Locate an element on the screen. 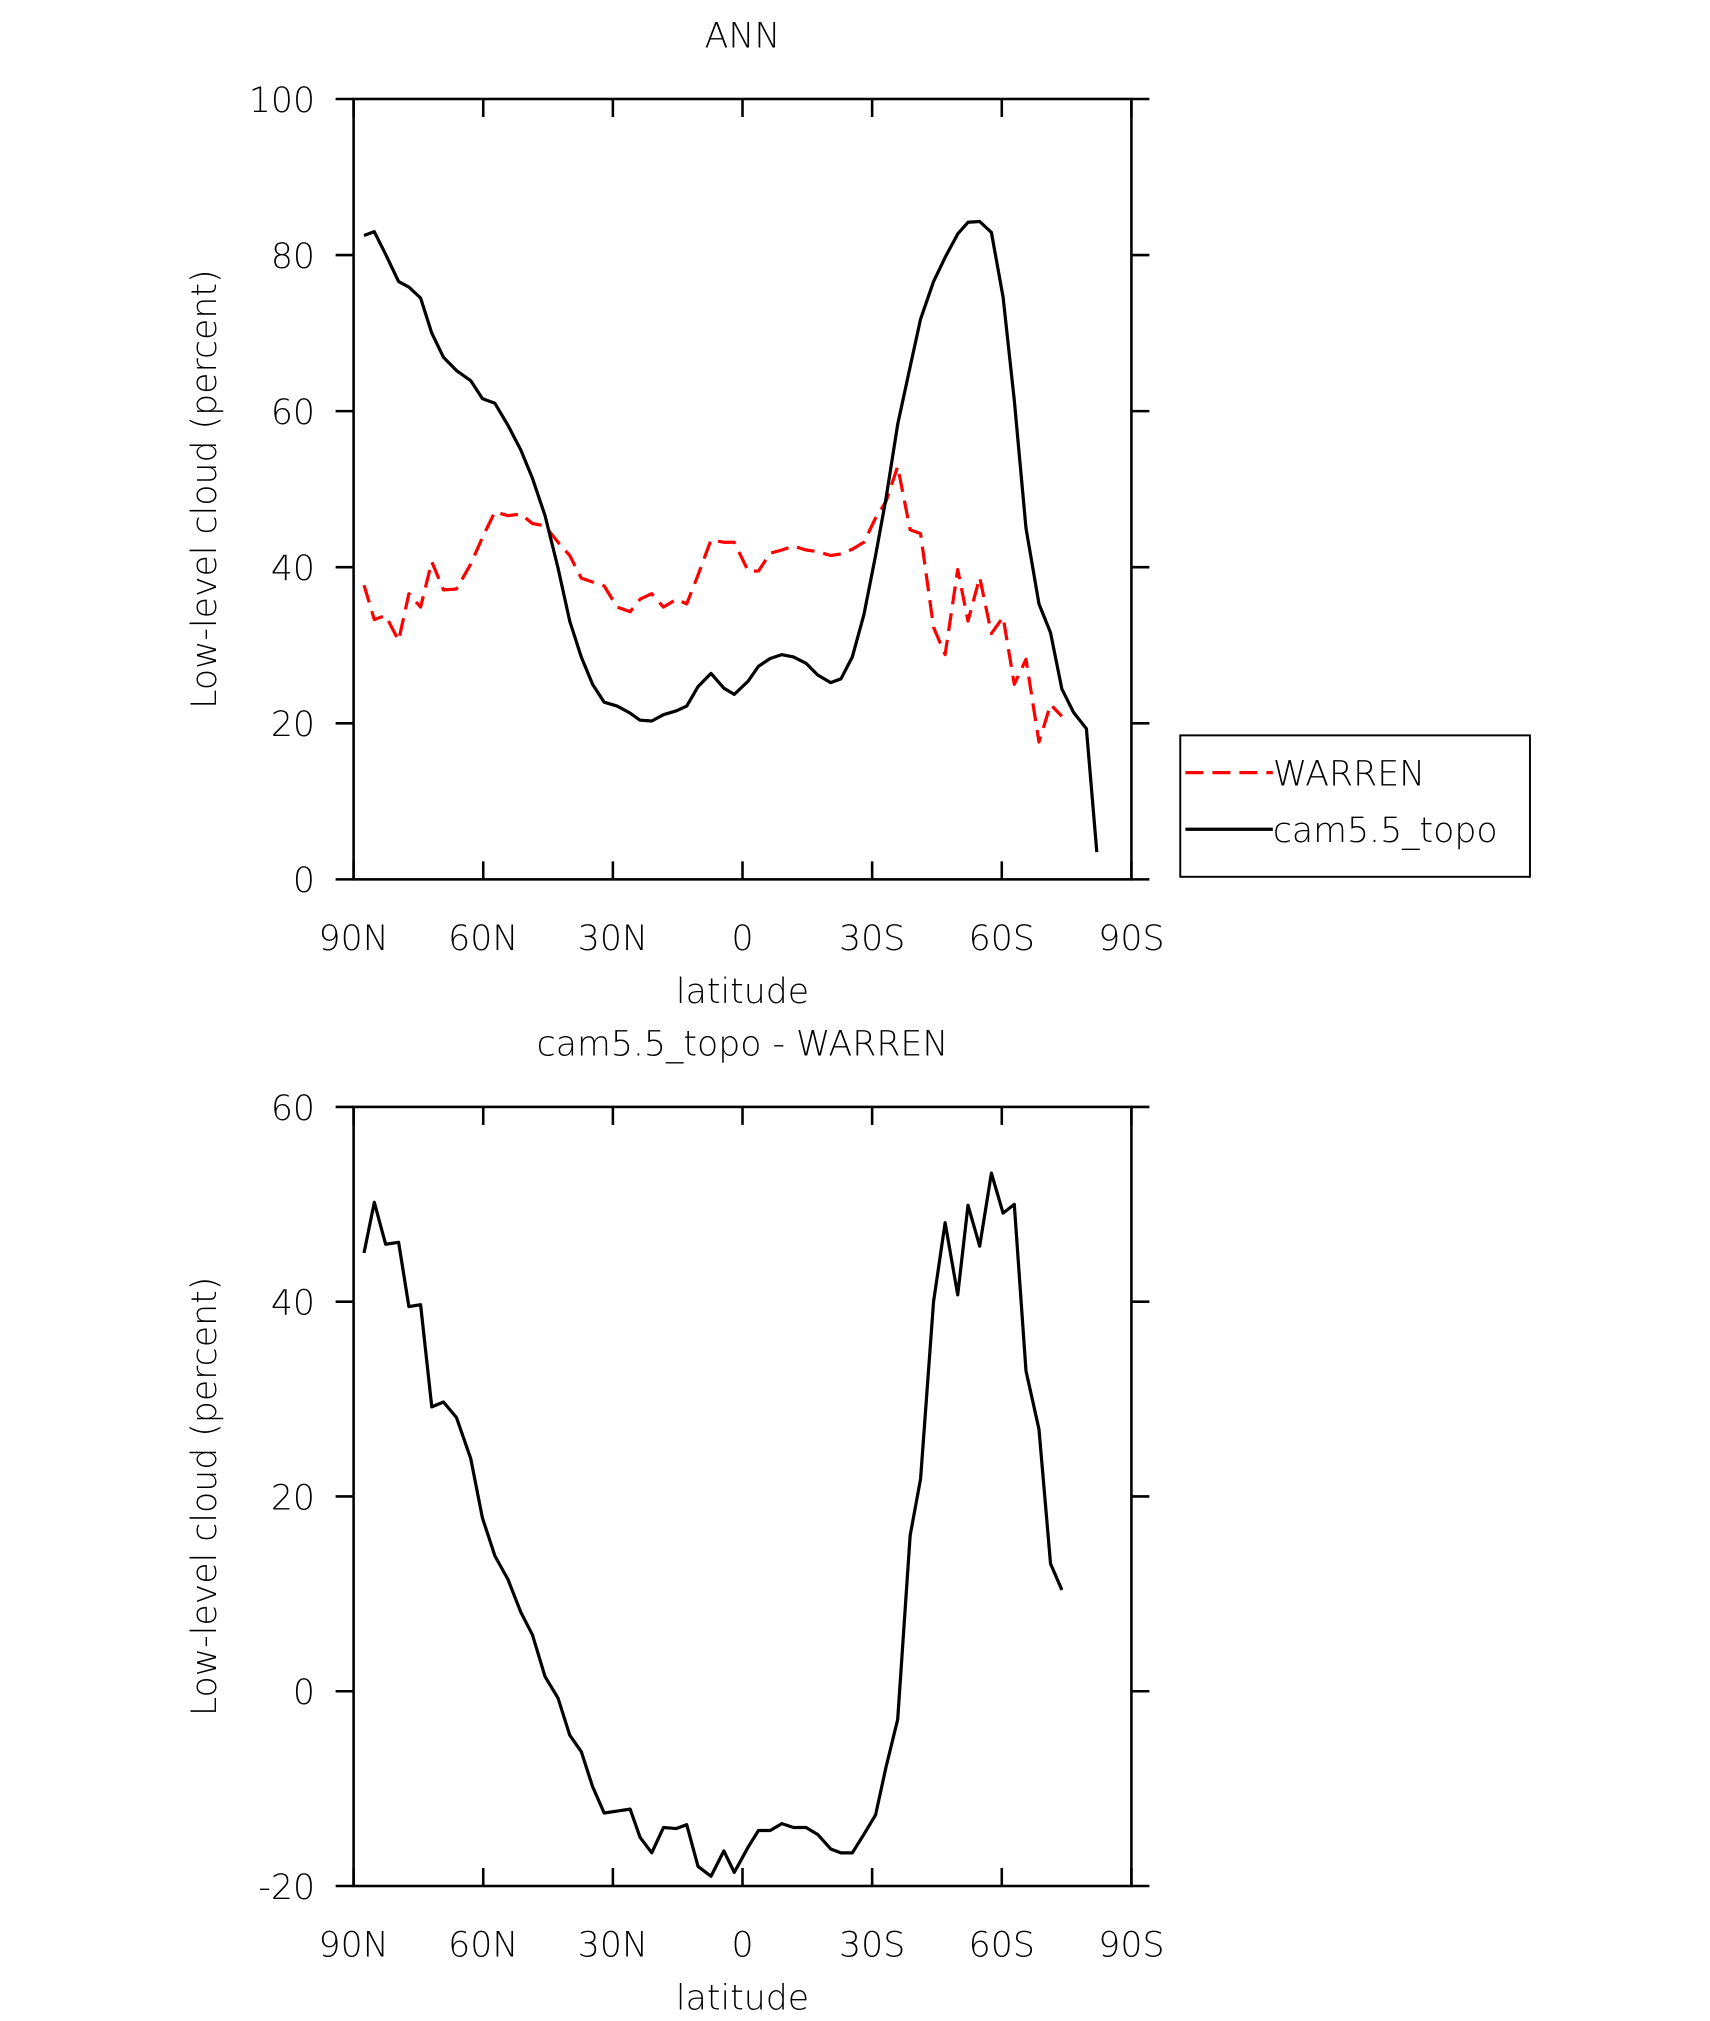  y-tick-label: 100 is located at coordinates (282, 101).